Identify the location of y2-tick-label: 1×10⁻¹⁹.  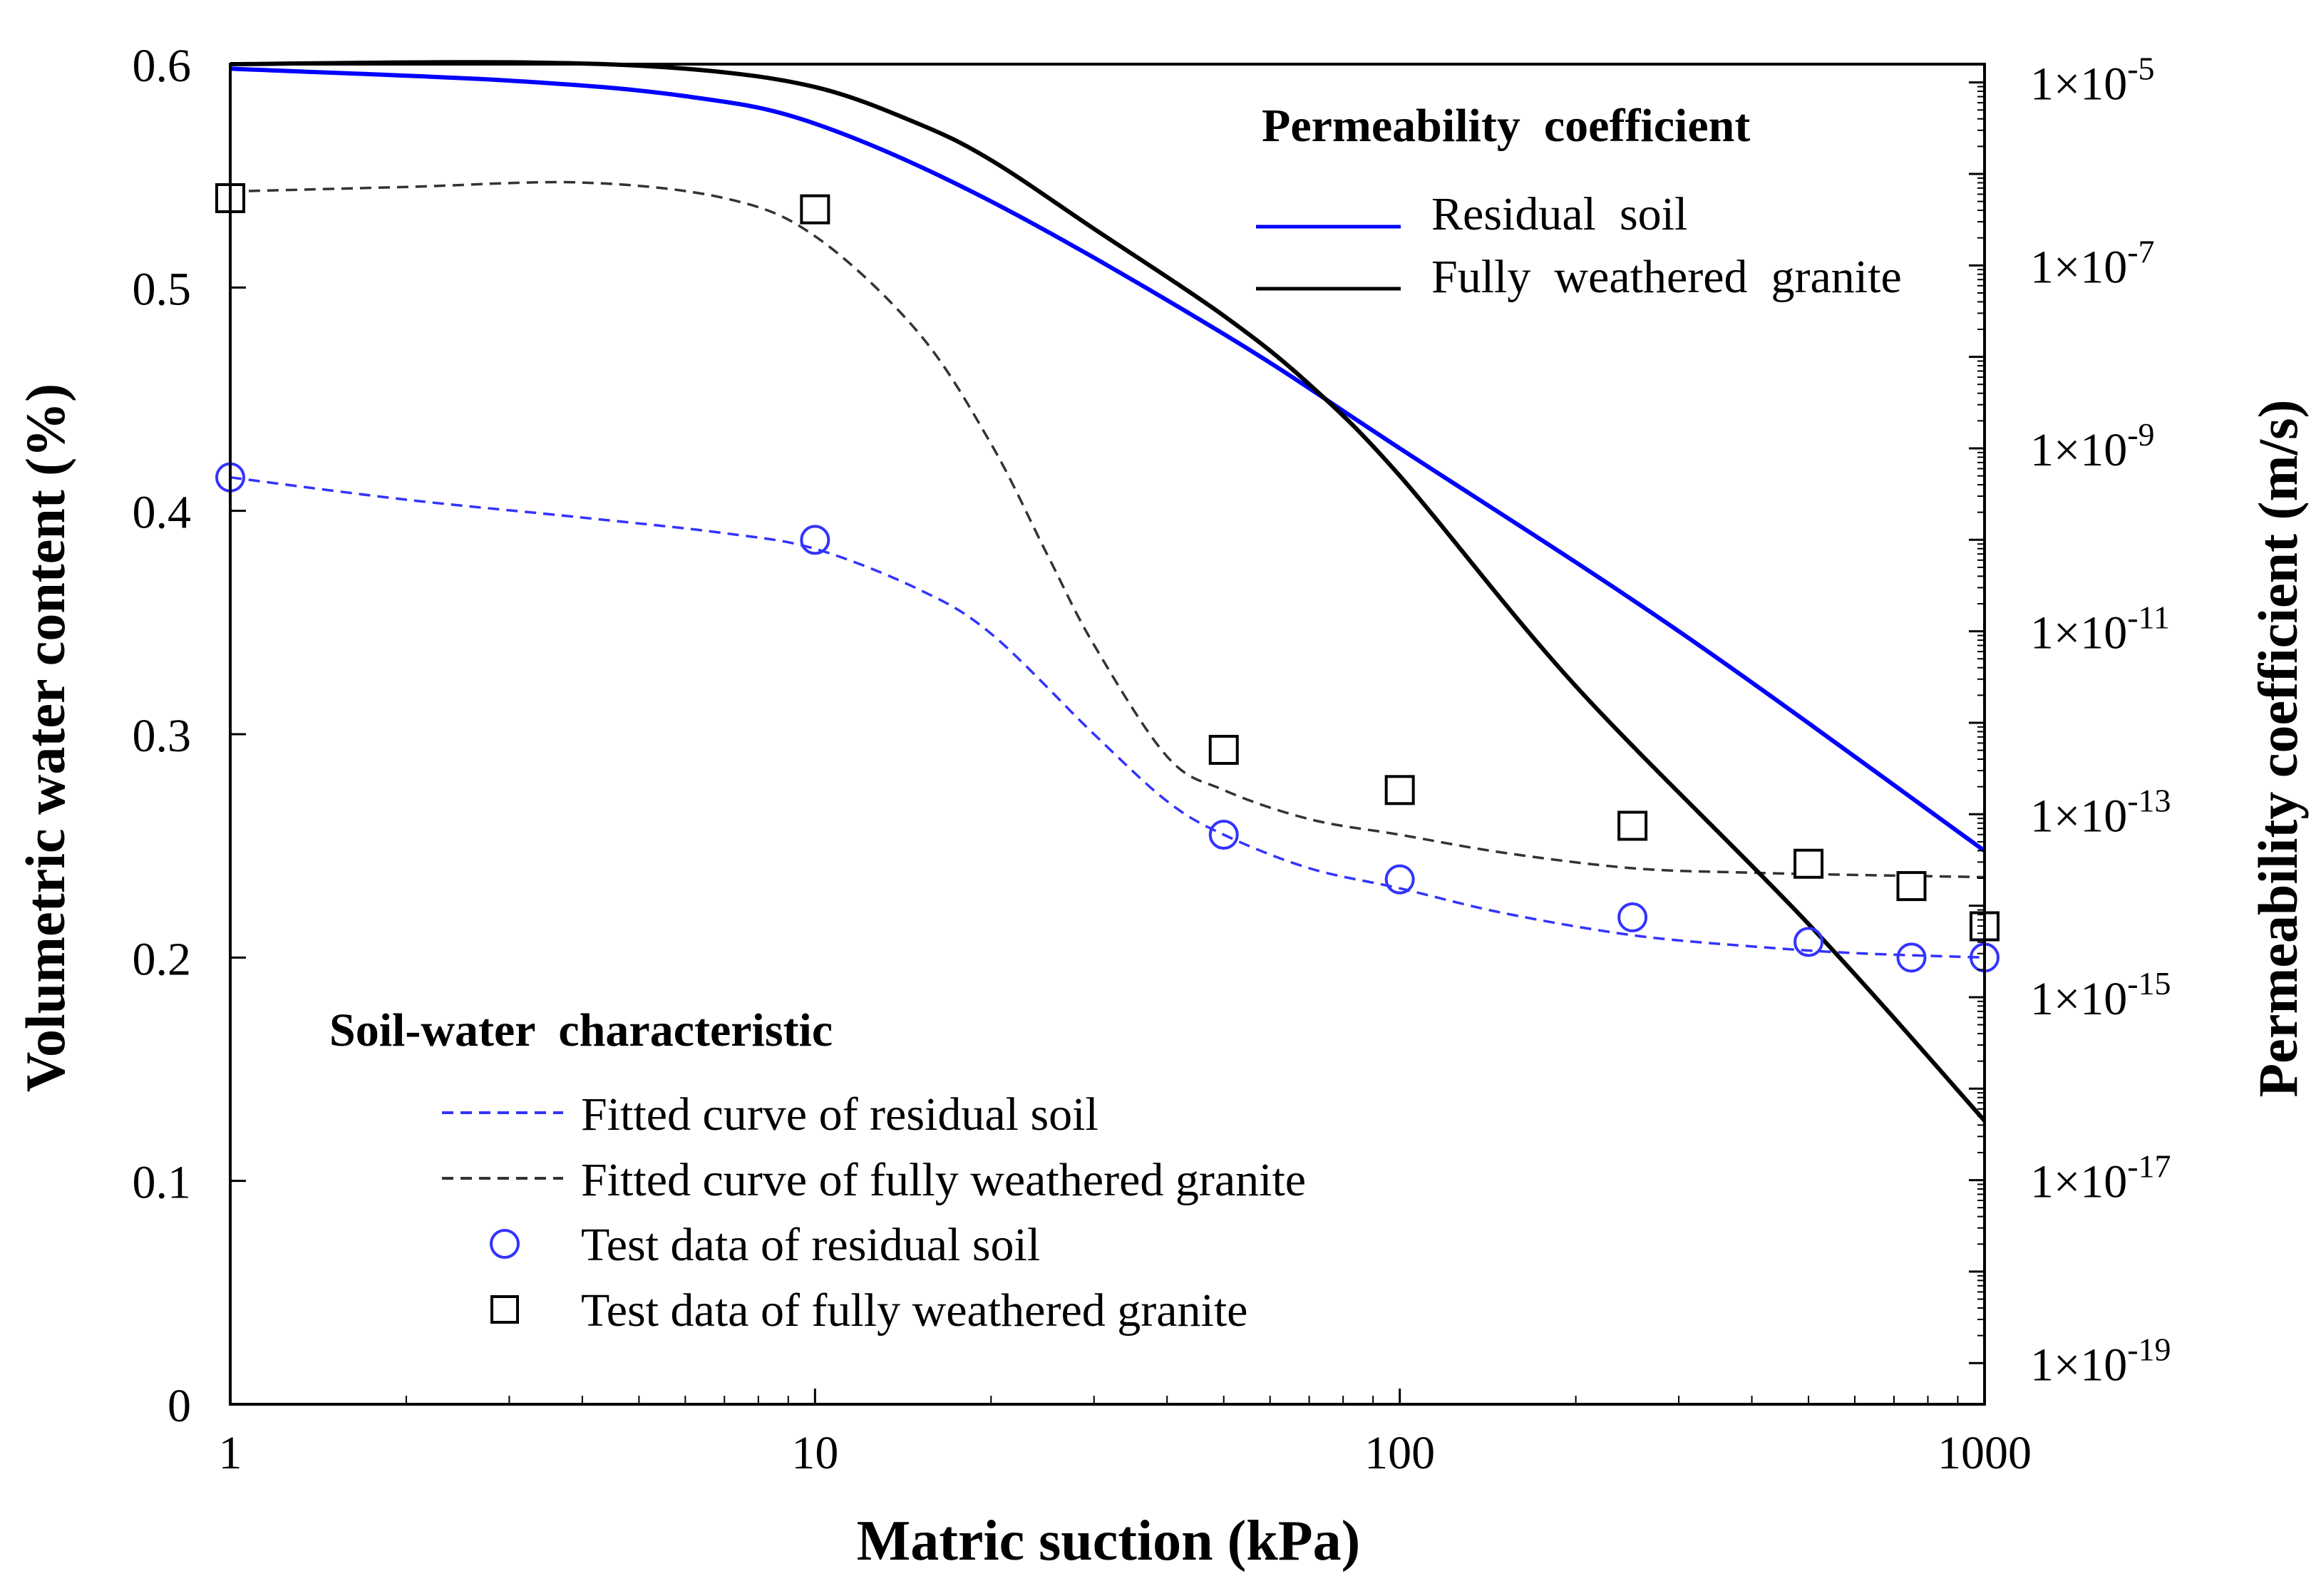
(2100, 1361).